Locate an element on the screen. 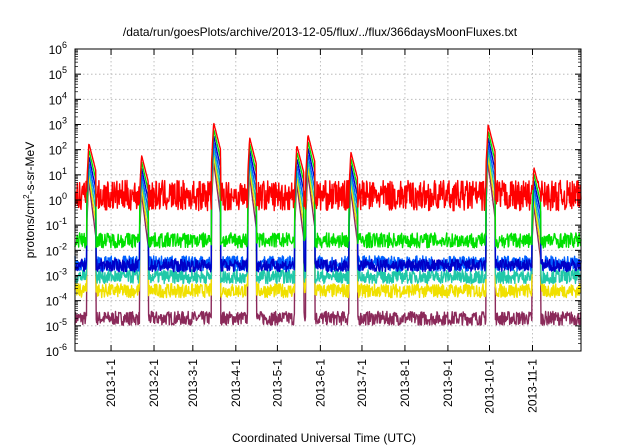 The width and height of the screenshot is (640, 448). y-tick-exp: 1 is located at coordinates (64, 171).